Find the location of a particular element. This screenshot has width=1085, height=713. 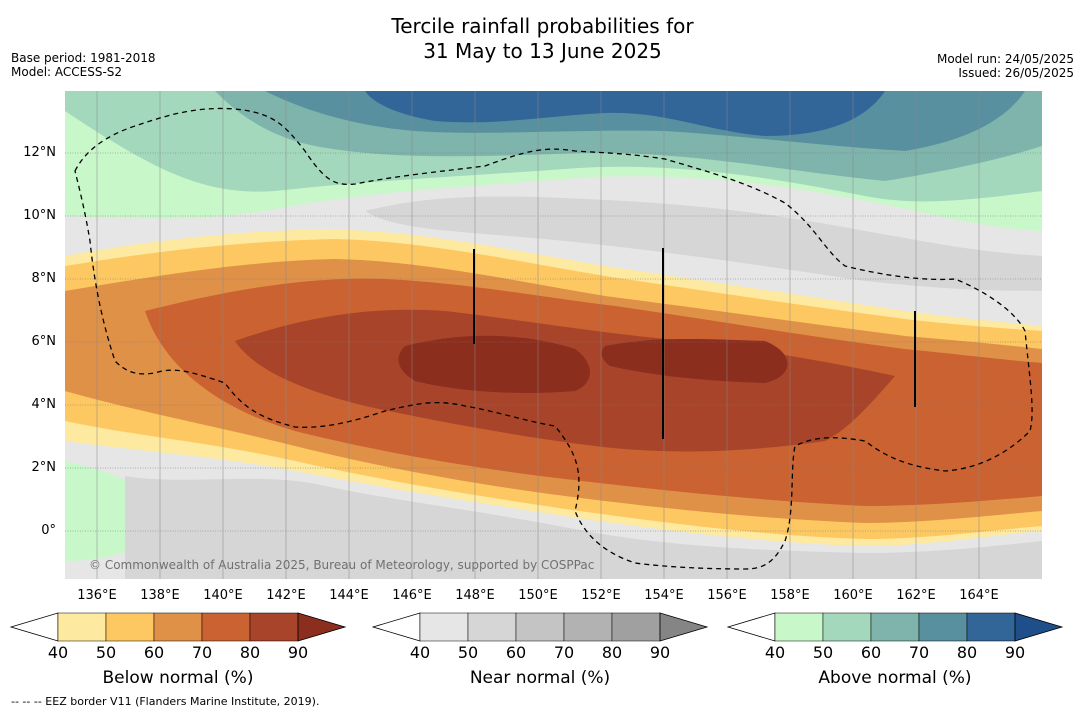

colorbar-above-tick: 50 is located at coordinates (823, 652).